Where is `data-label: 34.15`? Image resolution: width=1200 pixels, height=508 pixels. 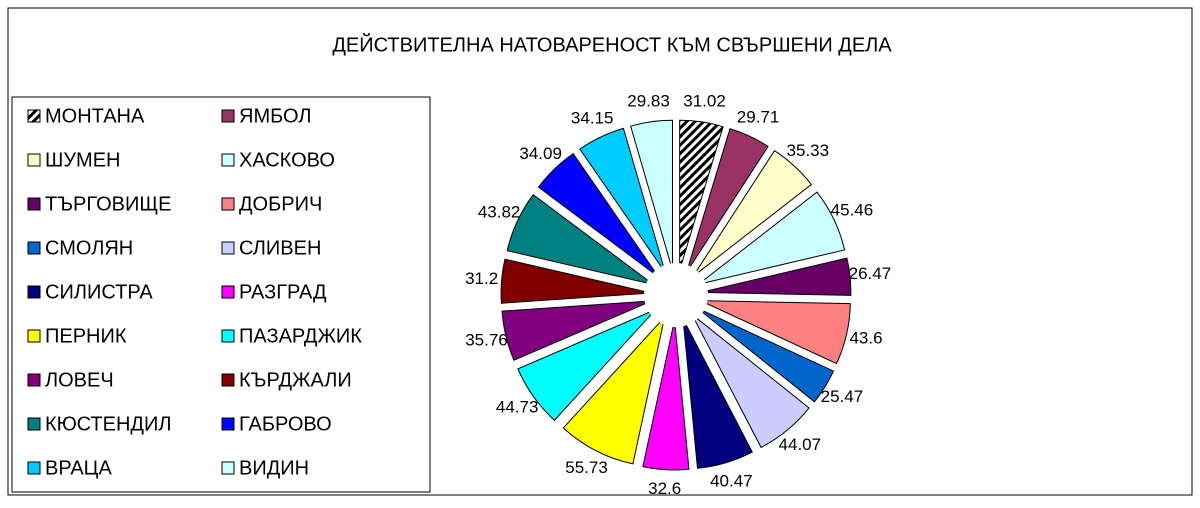 data-label: 34.15 is located at coordinates (592, 117).